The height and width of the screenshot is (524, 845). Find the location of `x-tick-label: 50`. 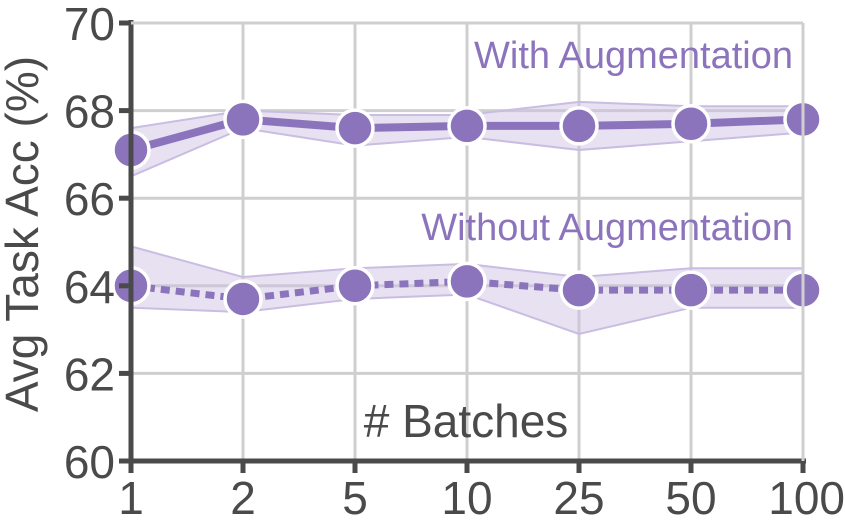

x-tick-label: 50 is located at coordinates (690, 498).